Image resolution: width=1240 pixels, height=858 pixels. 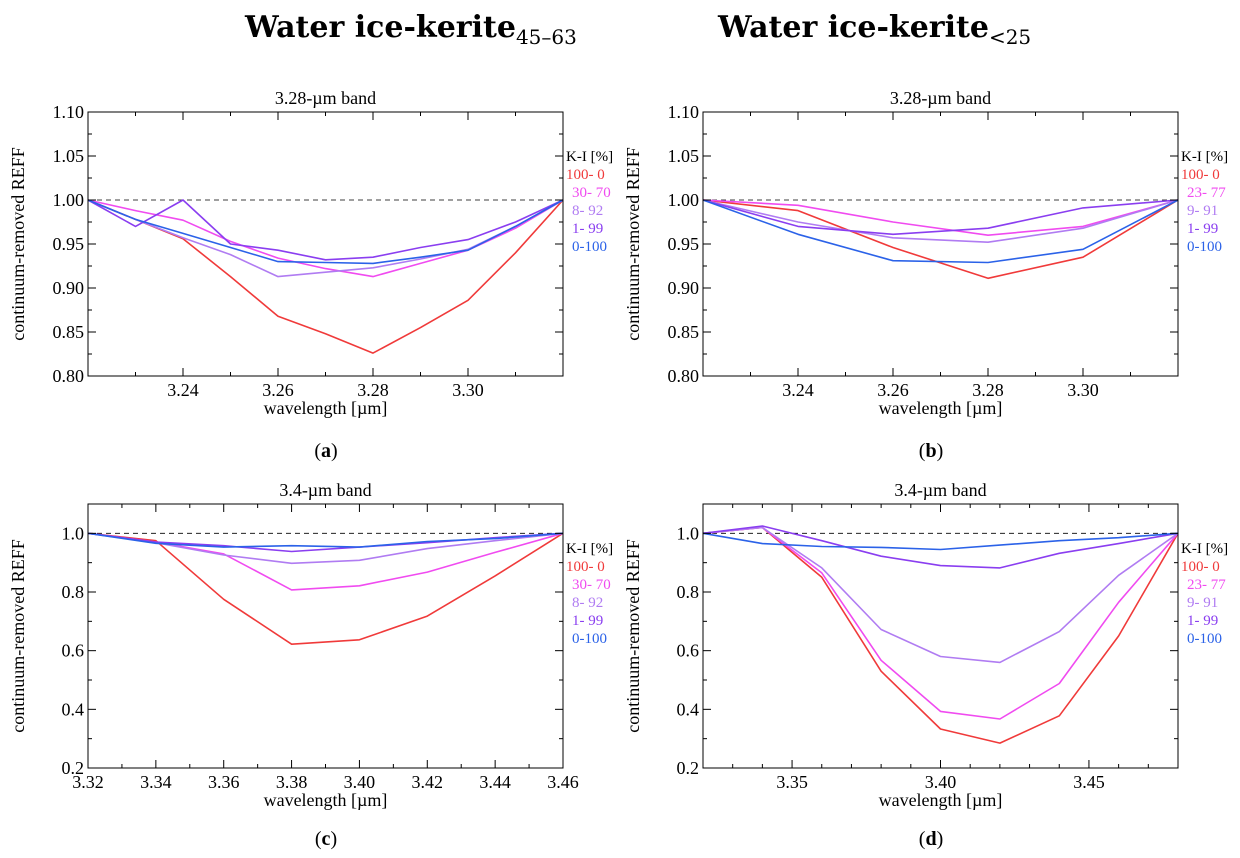 What do you see at coordinates (88, 782) in the screenshot?
I see `x-tick-label: 3.32` at bounding box center [88, 782].